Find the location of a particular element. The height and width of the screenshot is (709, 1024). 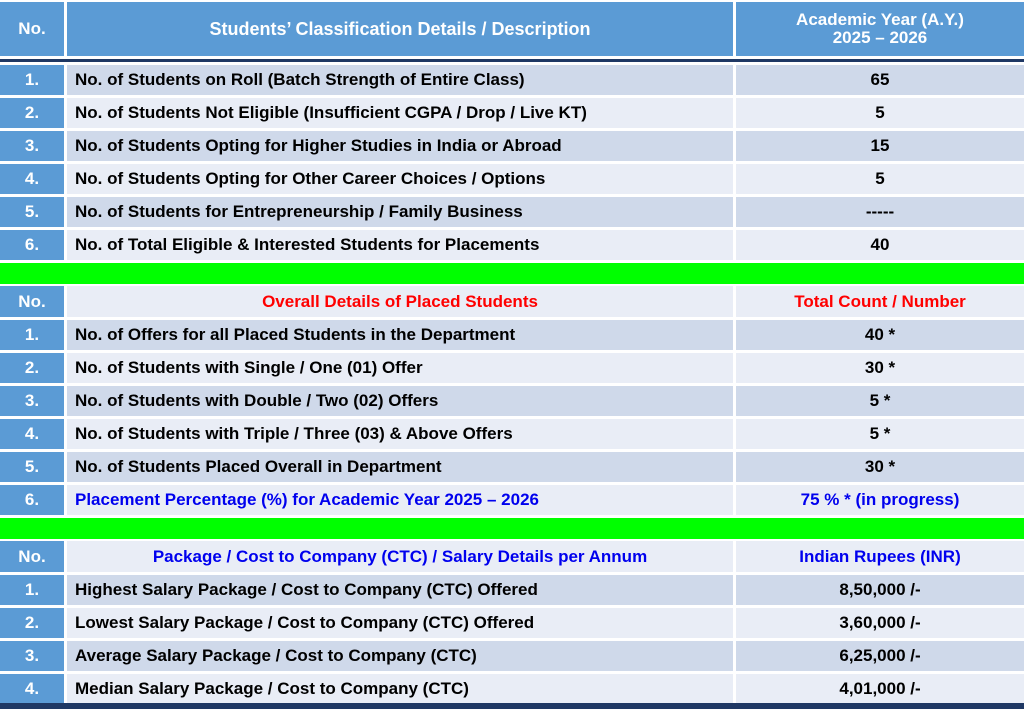

row-value: 65 is located at coordinates (880, 80).